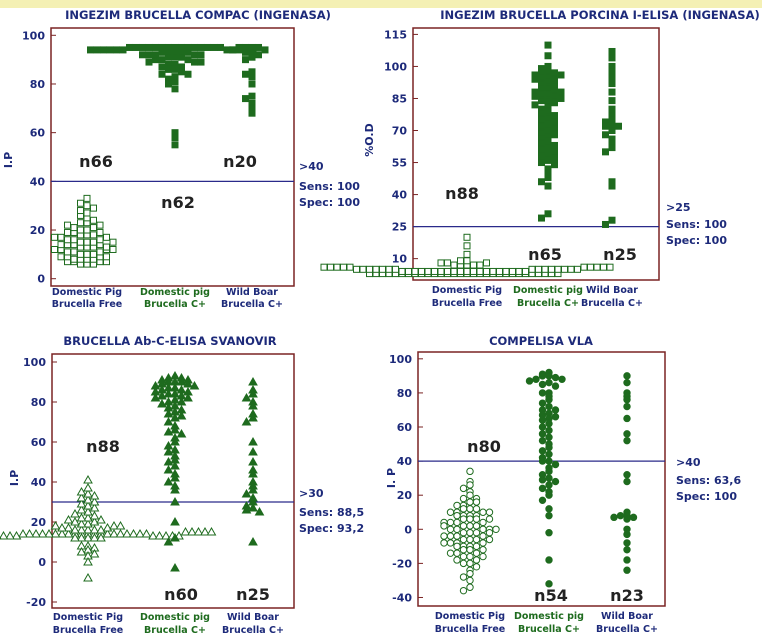 The width and height of the screenshot is (762, 639). Describe the element at coordinates (198, 15) in the screenshot. I see `chart-title: INGEZIM BRUCELLA COMPAC (INGENASA)` at that location.